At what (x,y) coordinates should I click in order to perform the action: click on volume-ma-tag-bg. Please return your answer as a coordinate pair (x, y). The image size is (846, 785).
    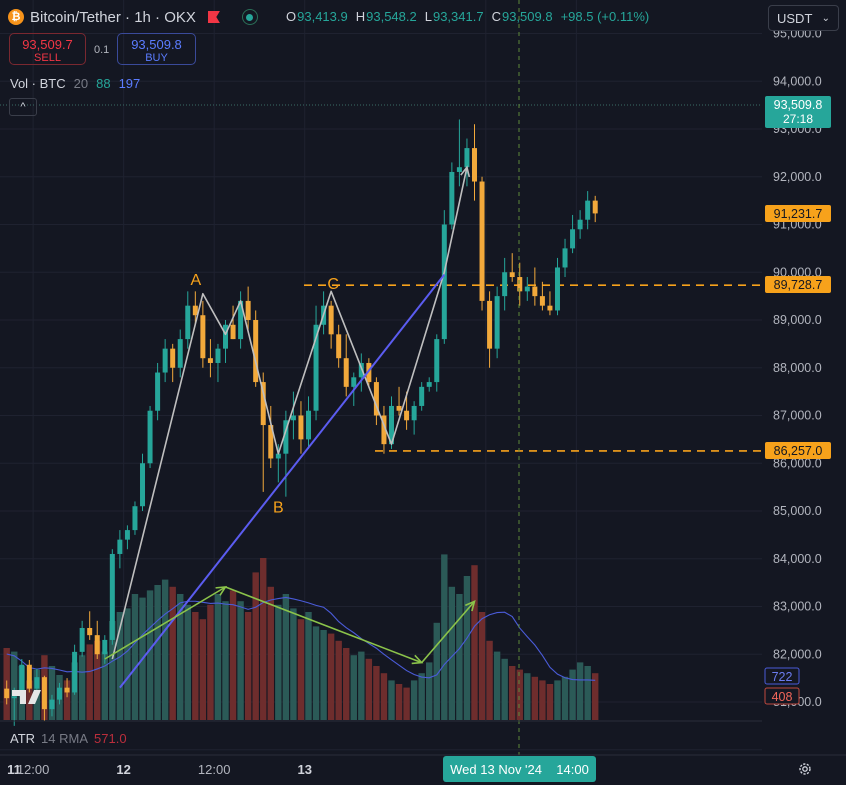
    Looking at the image, I should click on (782, 676).